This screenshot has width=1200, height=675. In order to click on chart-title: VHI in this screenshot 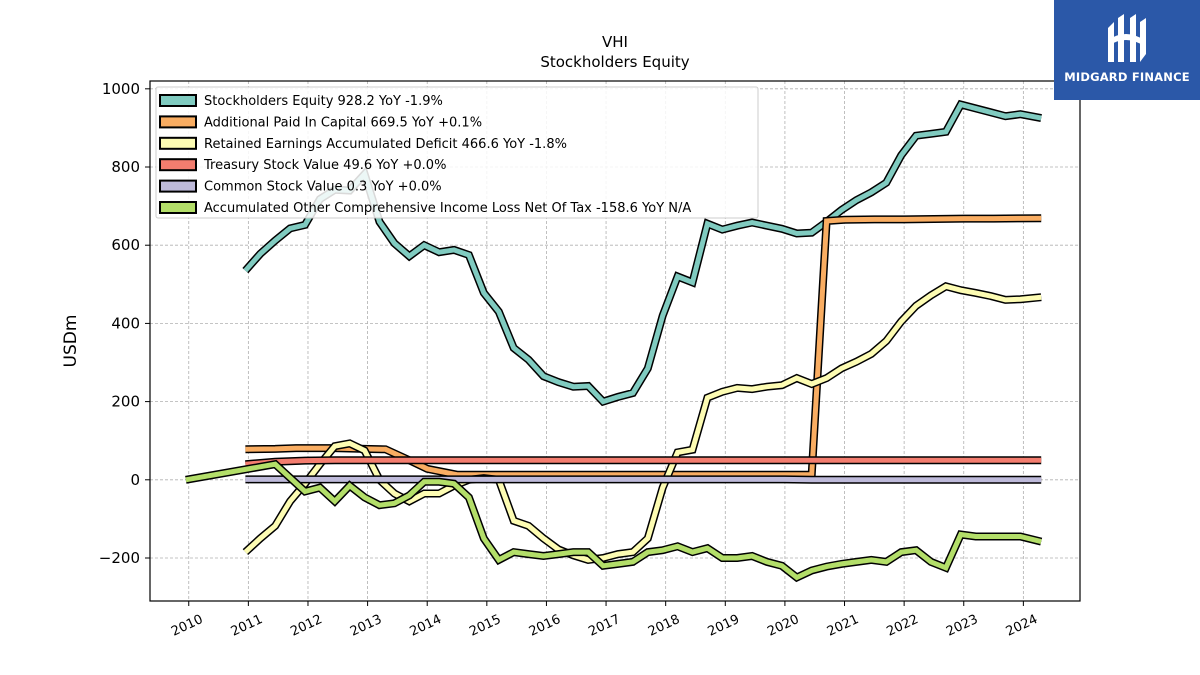, I will do `click(615, 42)`.